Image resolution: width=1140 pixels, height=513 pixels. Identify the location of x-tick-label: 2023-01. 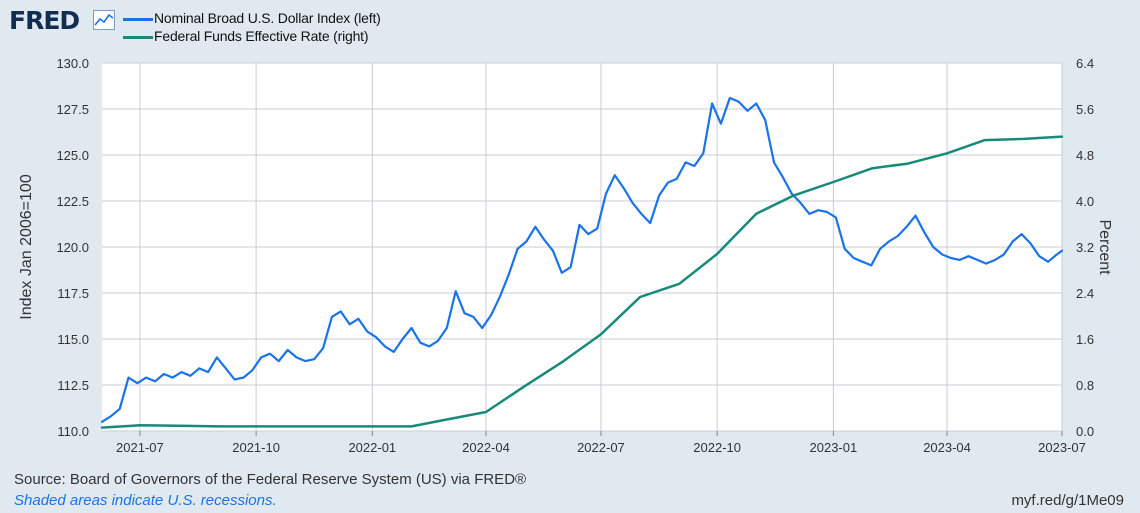
(834, 447).